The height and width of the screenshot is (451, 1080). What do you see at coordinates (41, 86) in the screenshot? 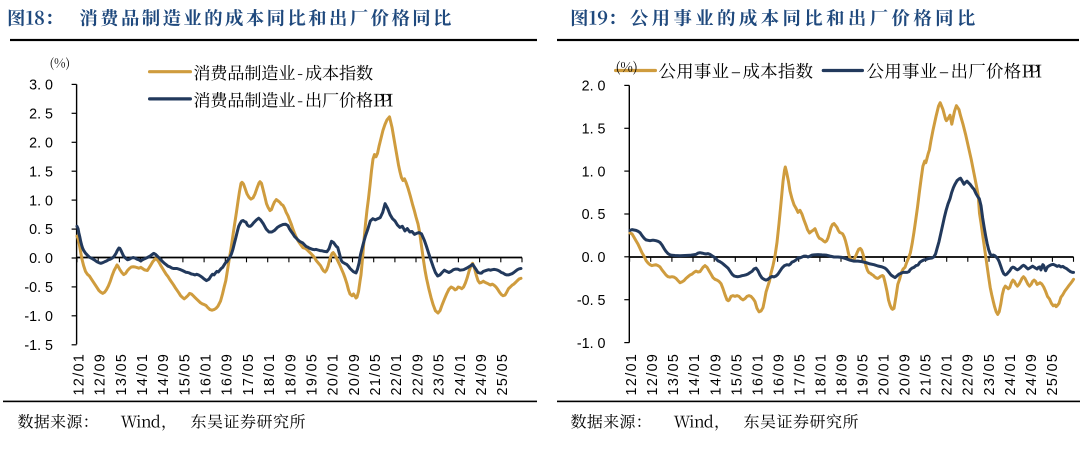
I see `svg-text: 3. 0` at bounding box center [41, 86].